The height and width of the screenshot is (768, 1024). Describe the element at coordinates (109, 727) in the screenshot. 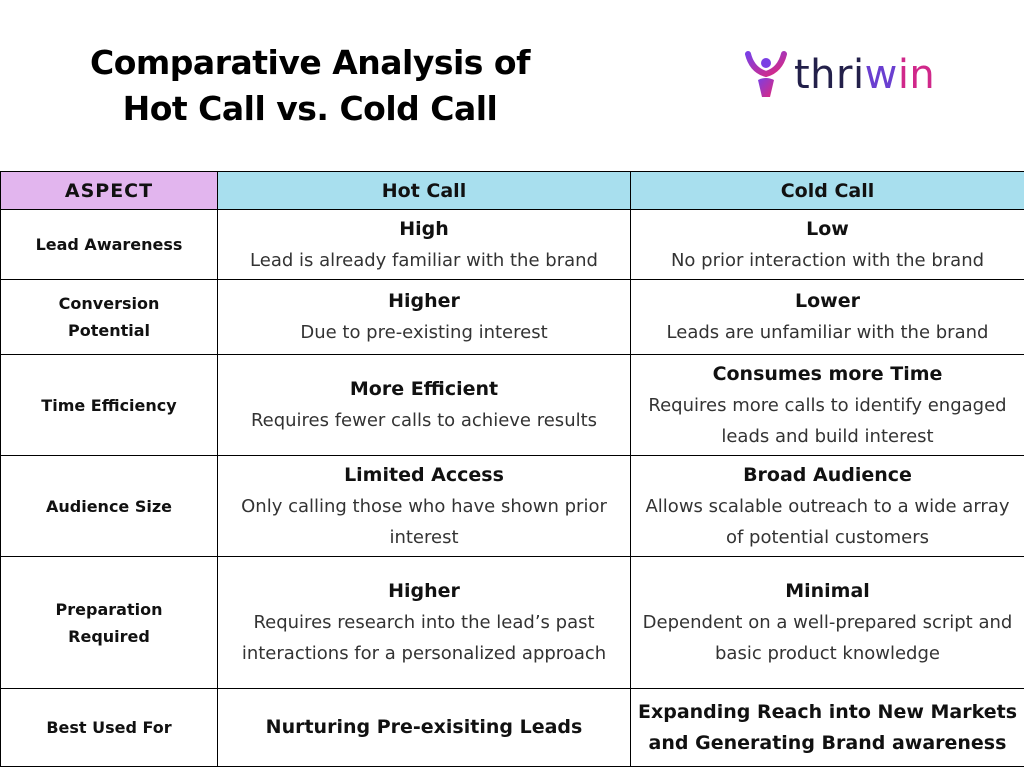

I see `aspect-cell: Best Used For` at that location.